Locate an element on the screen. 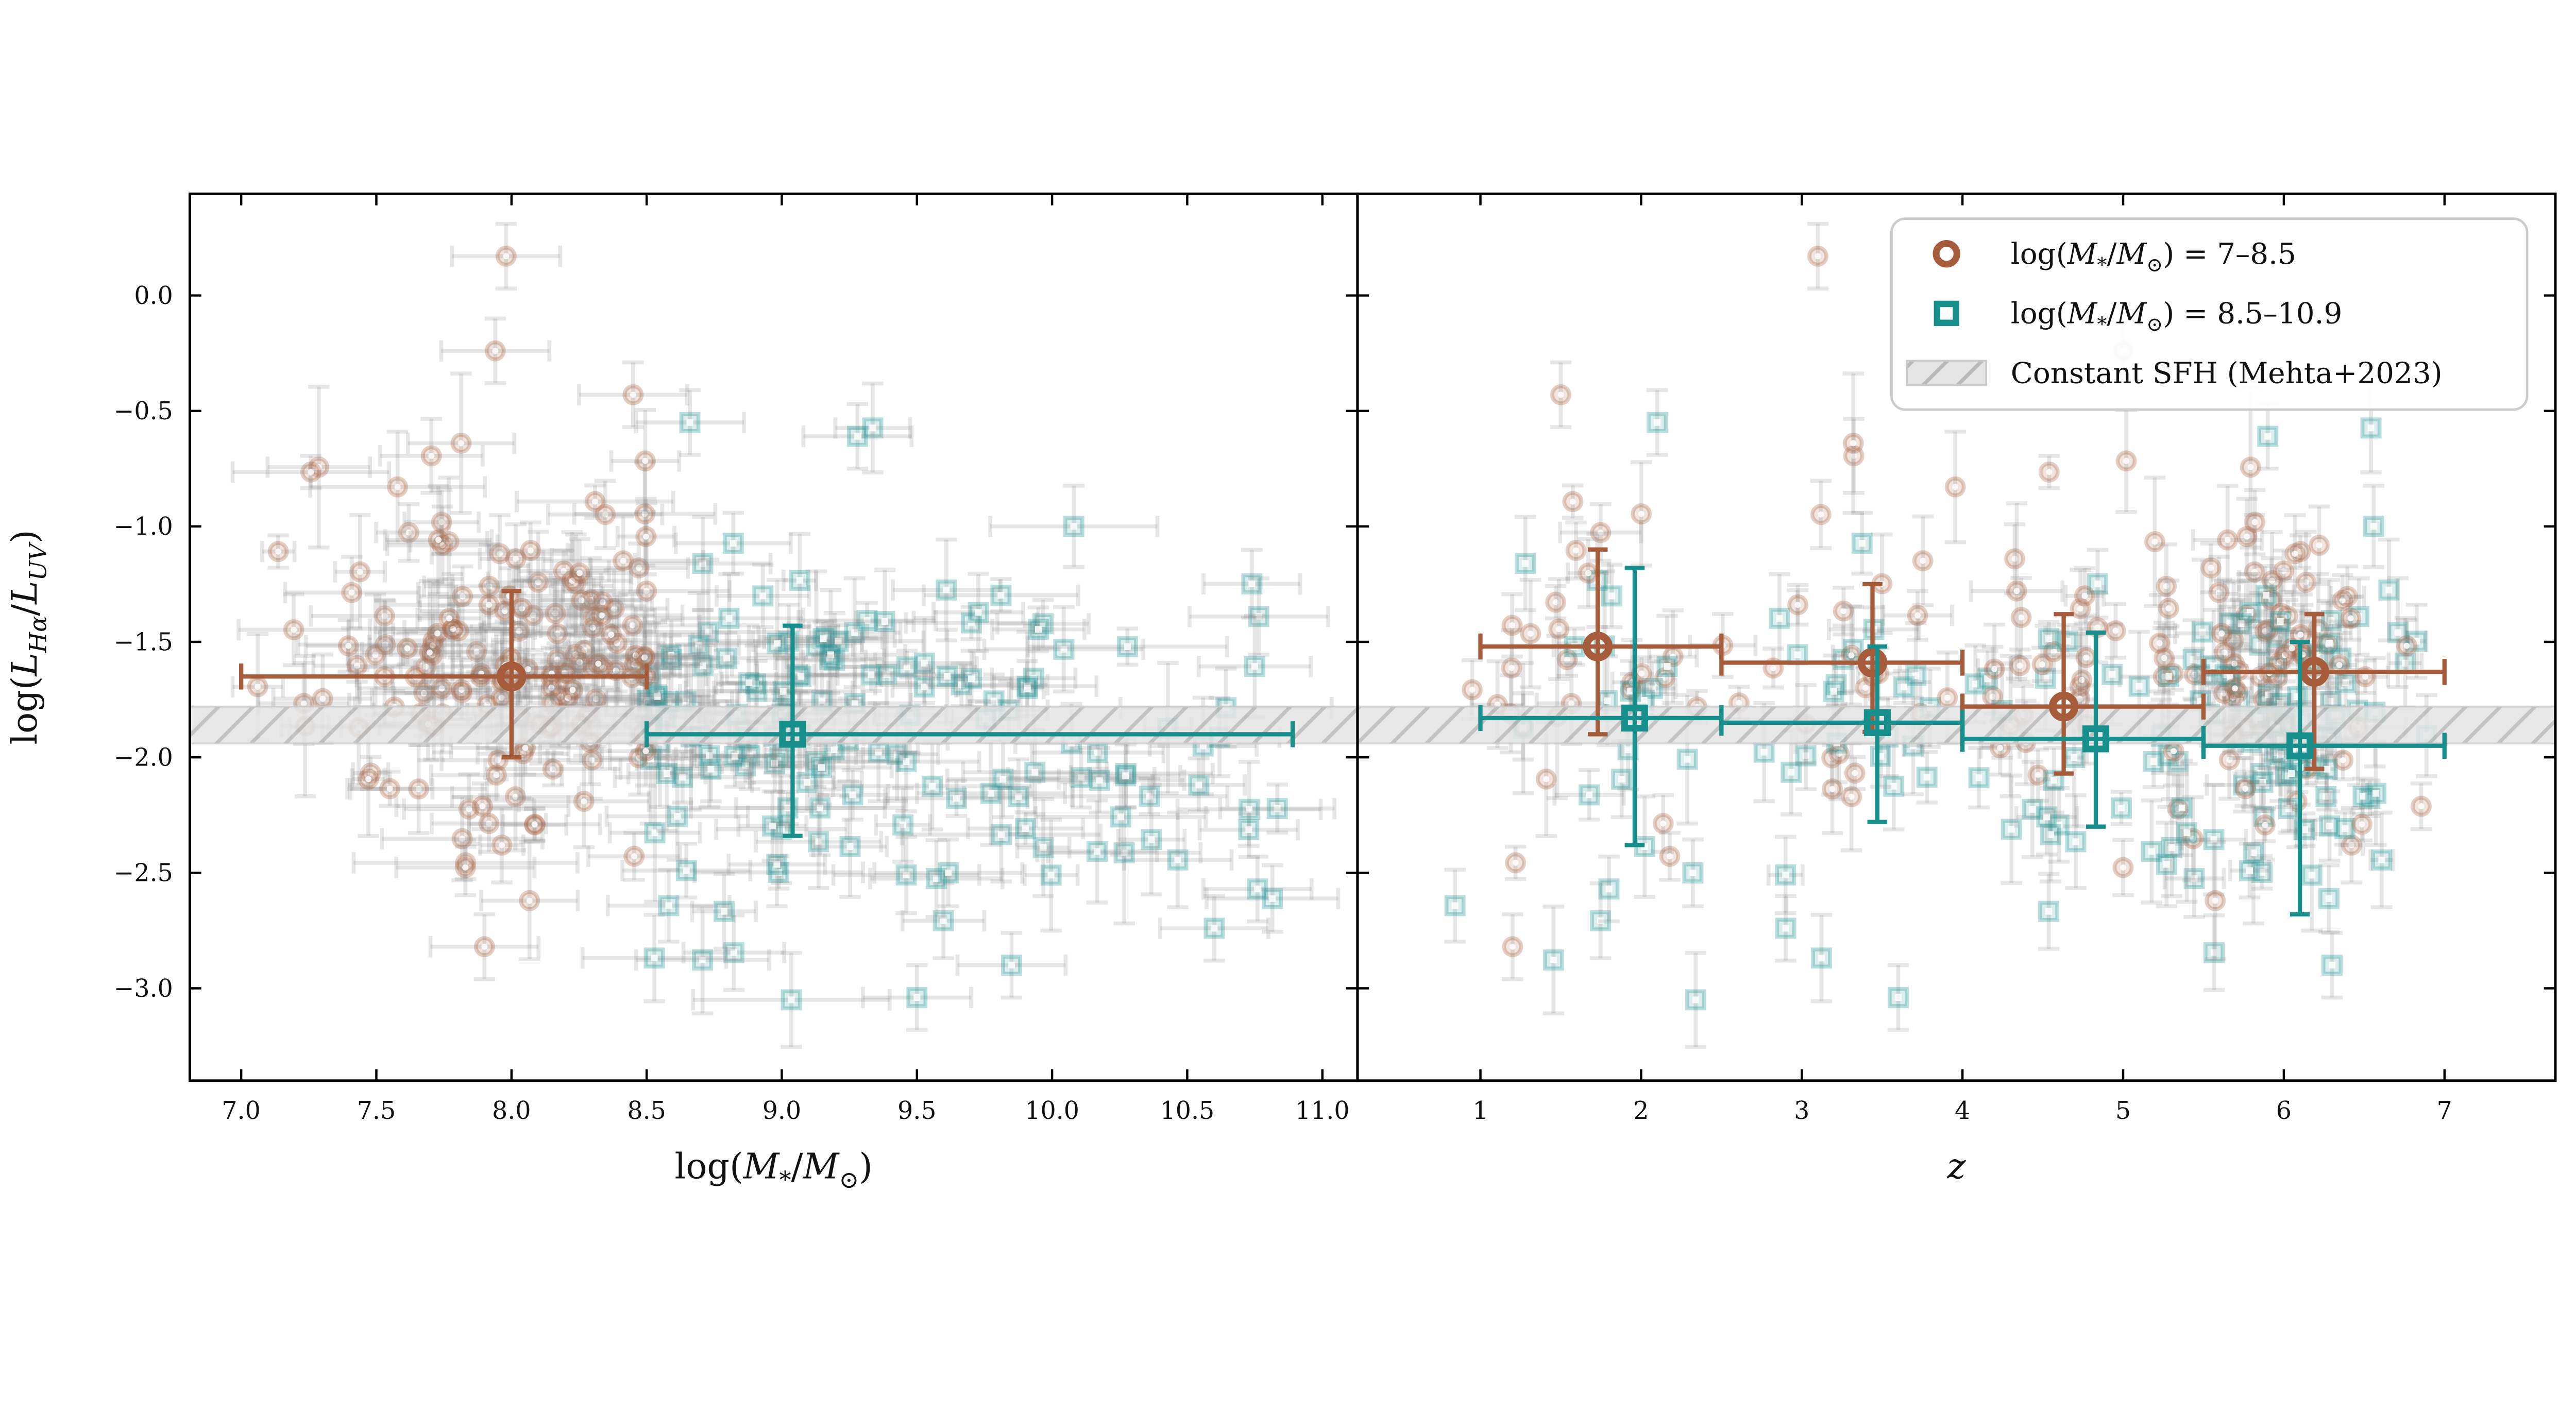 Image resolution: width=2576 pixels, height=1412 pixels. legend-marker-square-icon is located at coordinates (1946, 313).